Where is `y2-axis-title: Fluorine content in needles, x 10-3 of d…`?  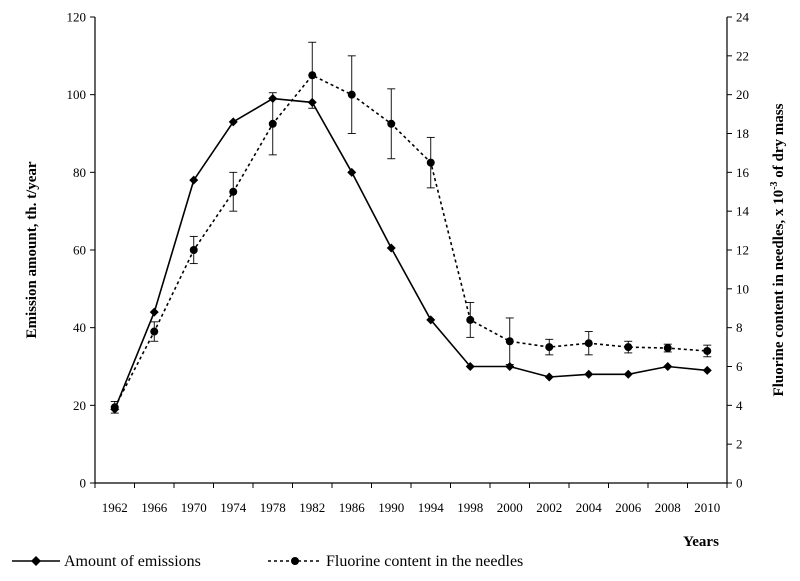 y2-axis-title: Fluorine content in needles, x 10-3 of d… is located at coordinates (778, 249).